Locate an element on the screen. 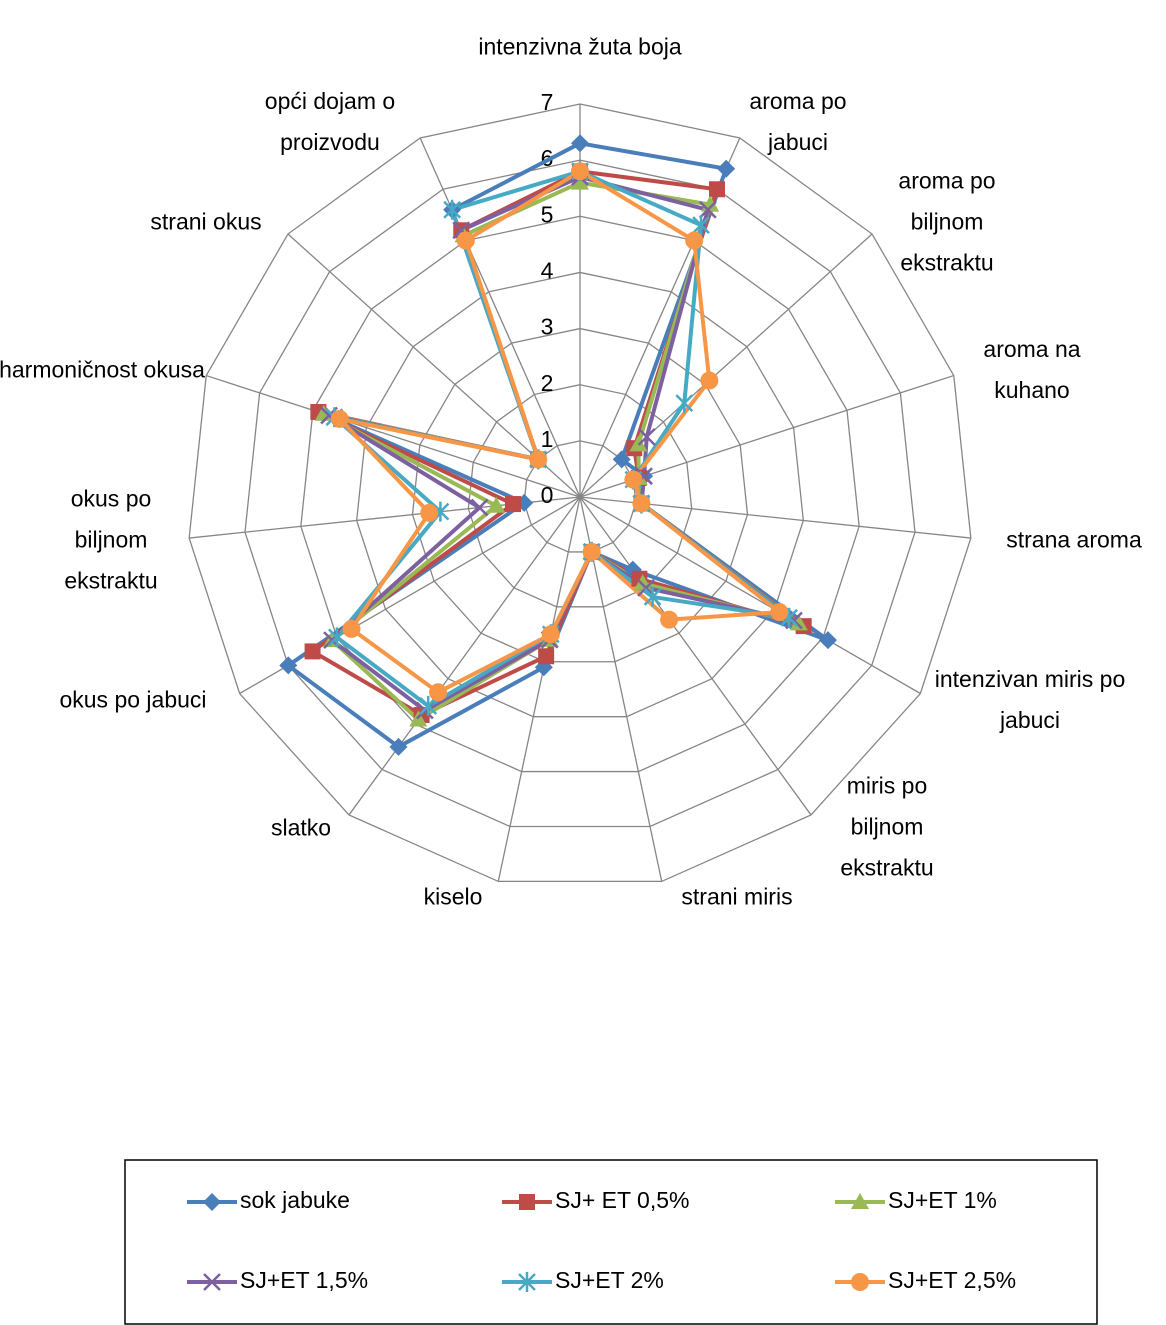 This screenshot has height=1325, width=1166. legend-label: SJ+ET 1,5% is located at coordinates (304, 1280).